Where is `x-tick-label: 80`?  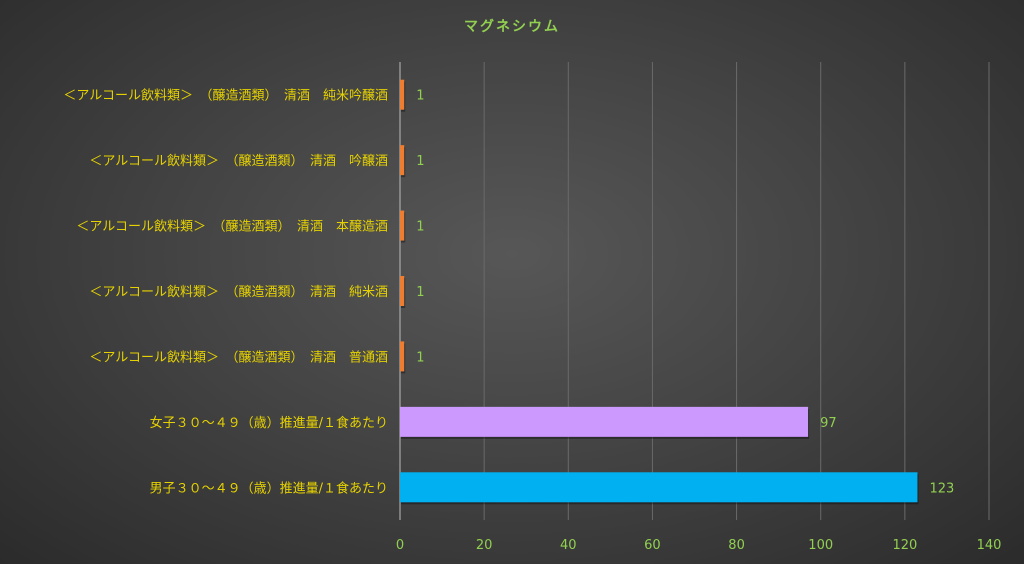 x-tick-label: 80 is located at coordinates (736, 545).